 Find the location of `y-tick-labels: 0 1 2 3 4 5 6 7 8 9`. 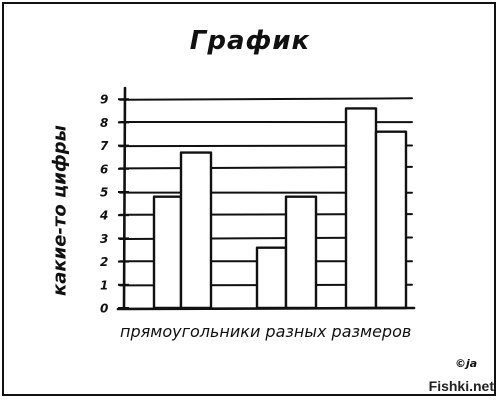

y-tick-labels: 0 1 2 3 4 5 6 7 8 9 is located at coordinates (104, 204).